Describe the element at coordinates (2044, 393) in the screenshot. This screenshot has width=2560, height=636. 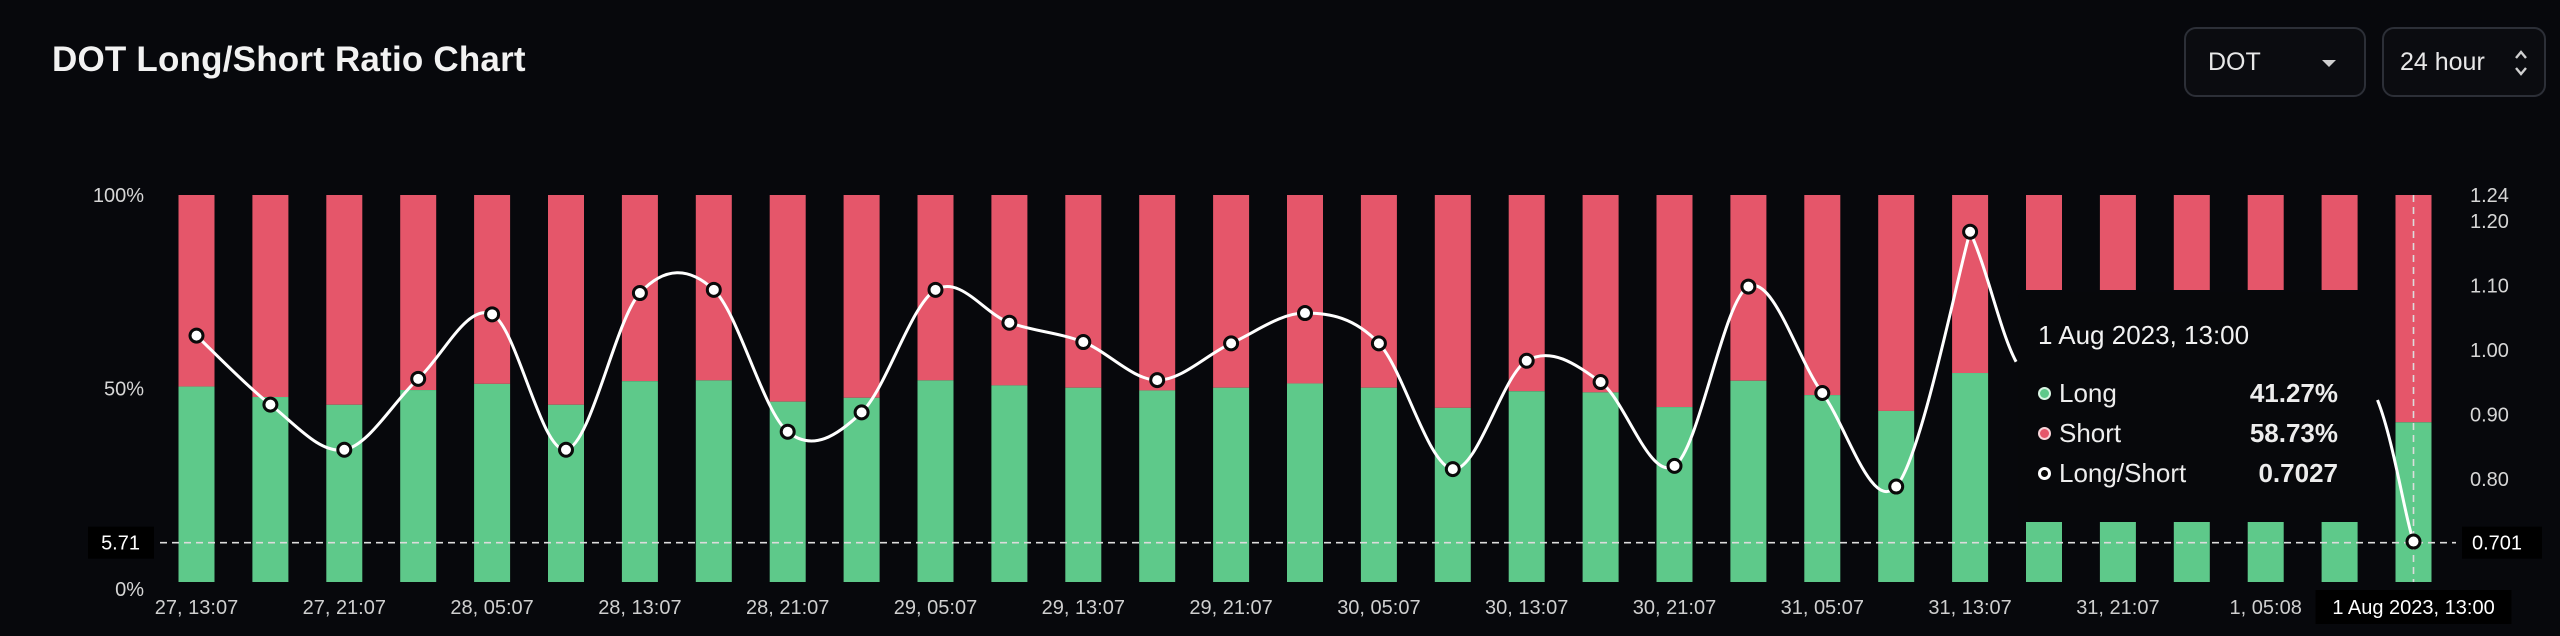
I see `long-dot-icon` at that location.